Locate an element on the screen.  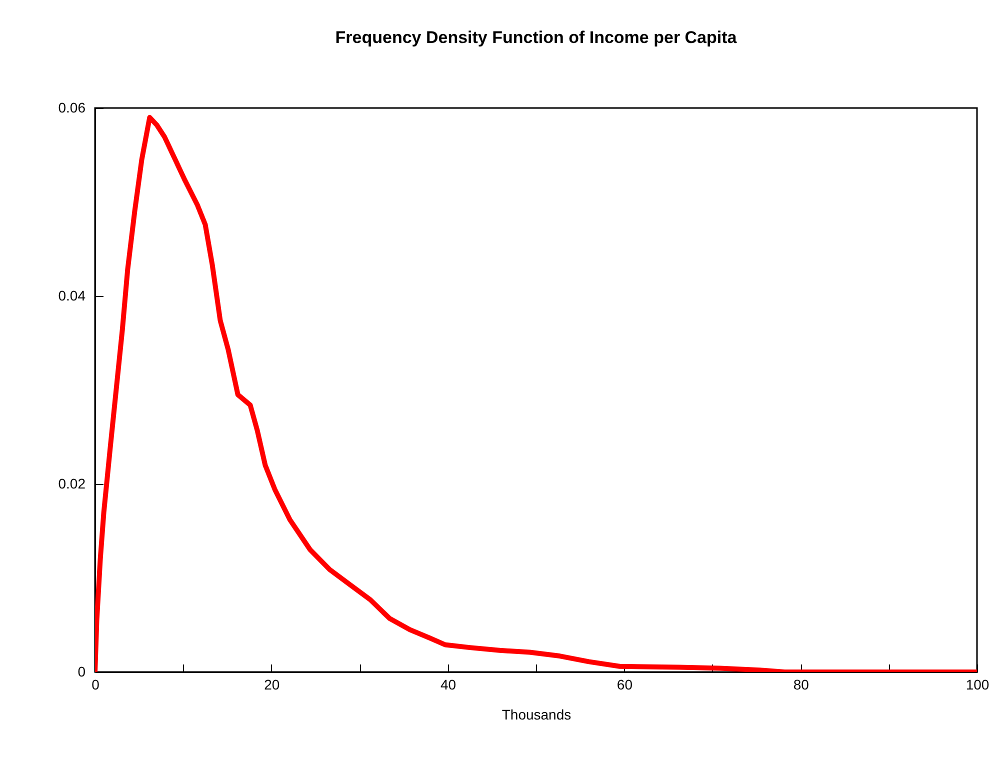
x-tick-label: 80 is located at coordinates (801, 684).